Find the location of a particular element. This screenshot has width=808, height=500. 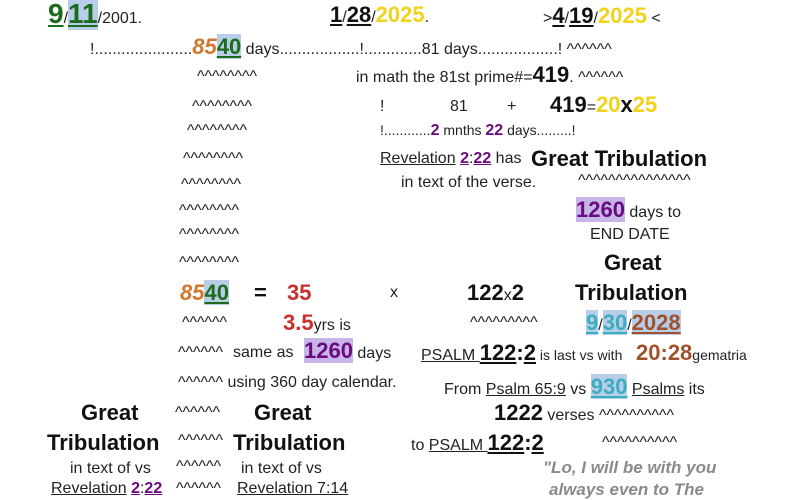

text: Psalm 65:9 is located at coordinates (525, 389).